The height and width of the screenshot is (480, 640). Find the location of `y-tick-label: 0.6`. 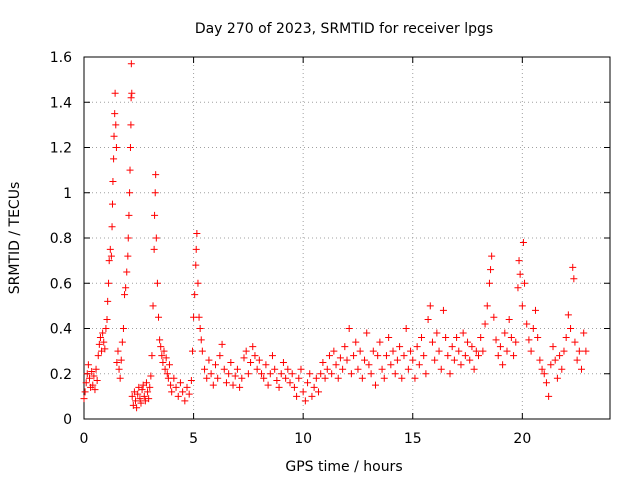

y-tick-label: 0.6 is located at coordinates (61, 284).